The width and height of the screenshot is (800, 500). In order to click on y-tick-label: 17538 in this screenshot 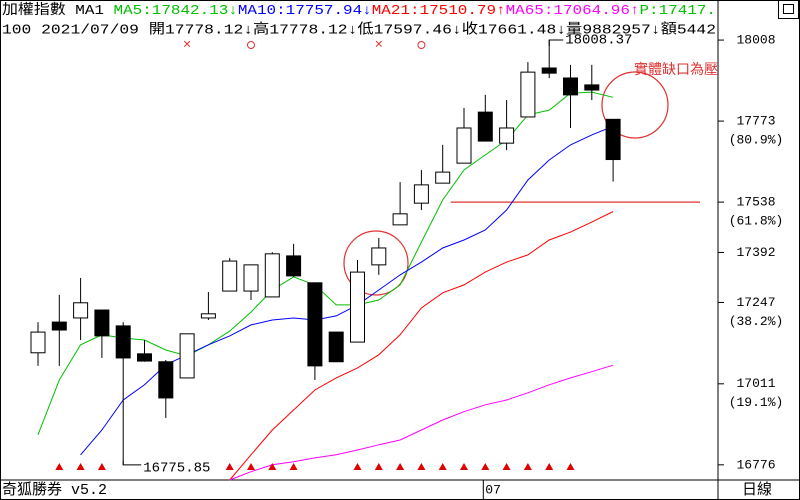, I will do `click(755, 202)`.